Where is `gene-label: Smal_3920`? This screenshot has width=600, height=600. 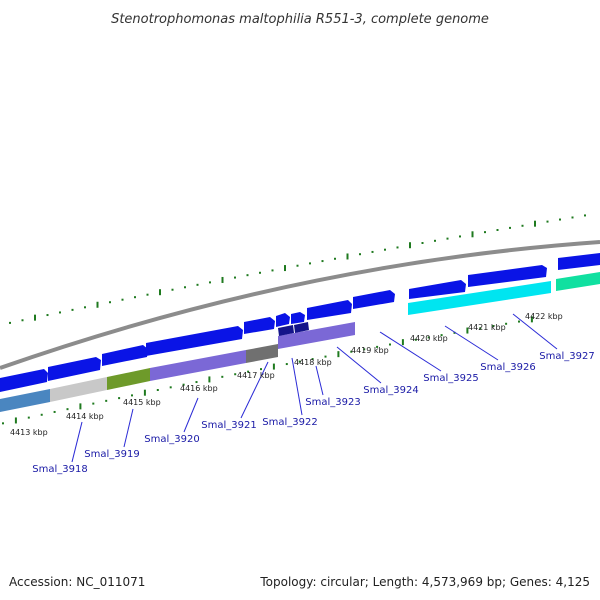 gene-label: Smal_3920 is located at coordinates (171, 439).